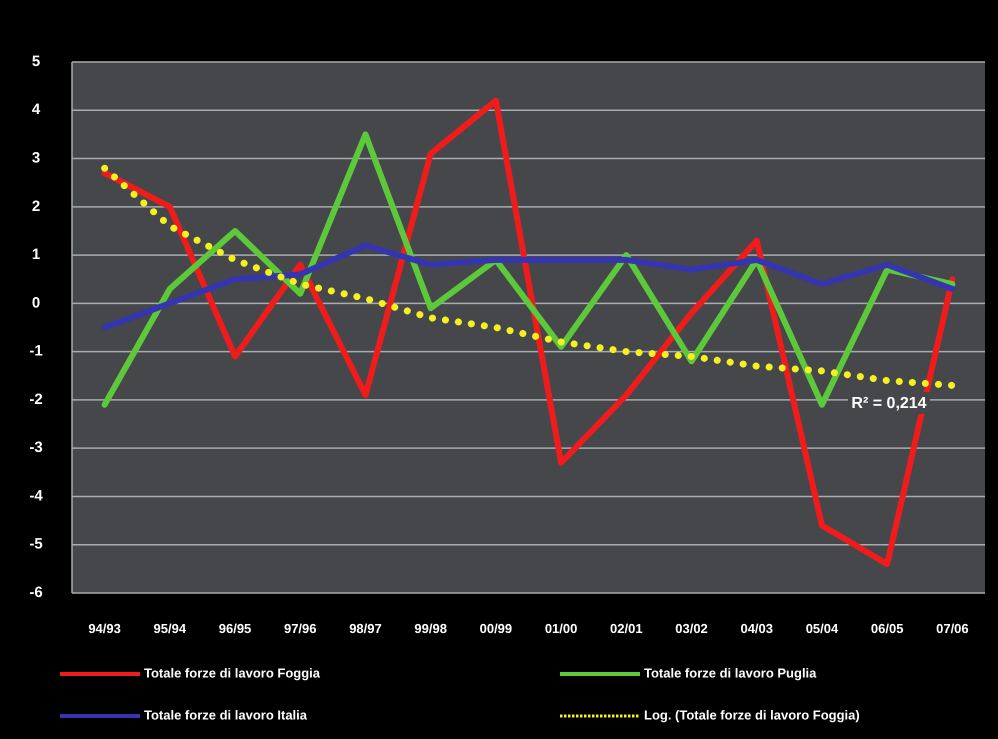  What do you see at coordinates (226, 714) in the screenshot?
I see `legend-label: Totale forze di lavoro Italia` at bounding box center [226, 714].